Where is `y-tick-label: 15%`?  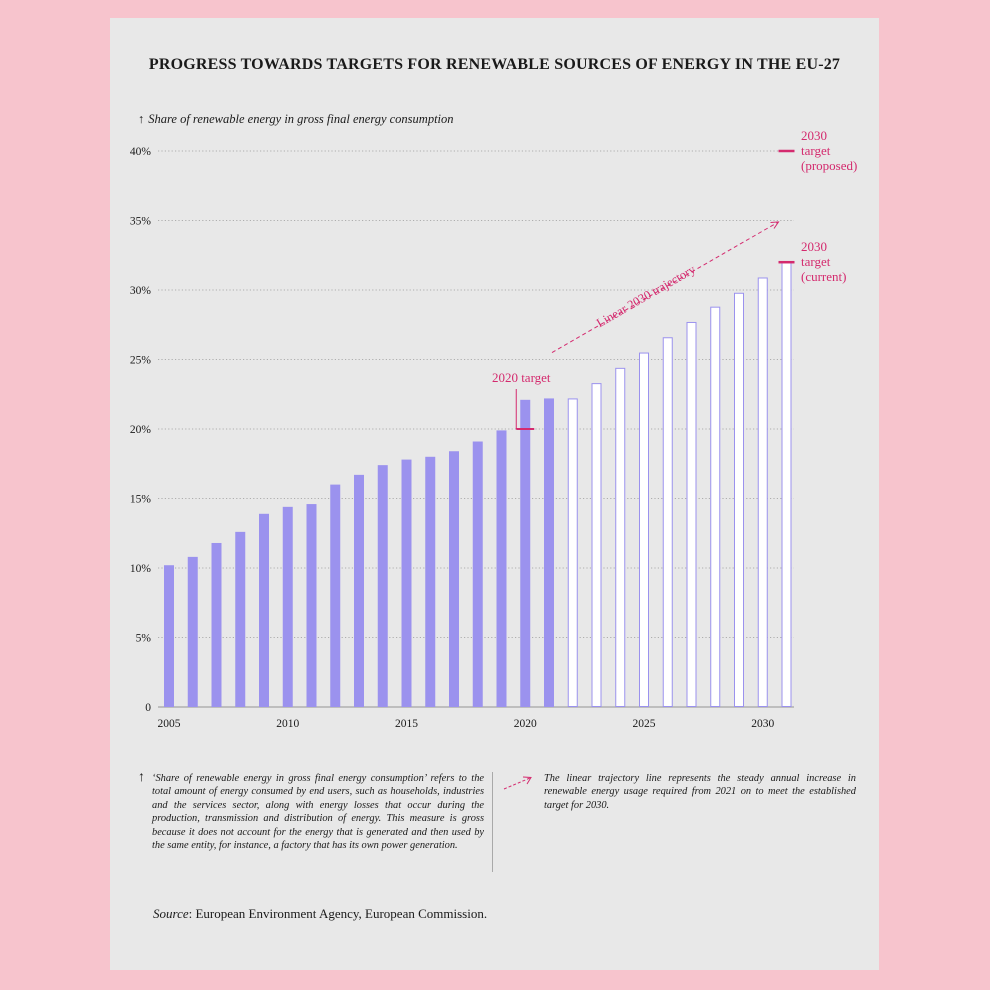 y-tick-label: 15% is located at coordinates (141, 500).